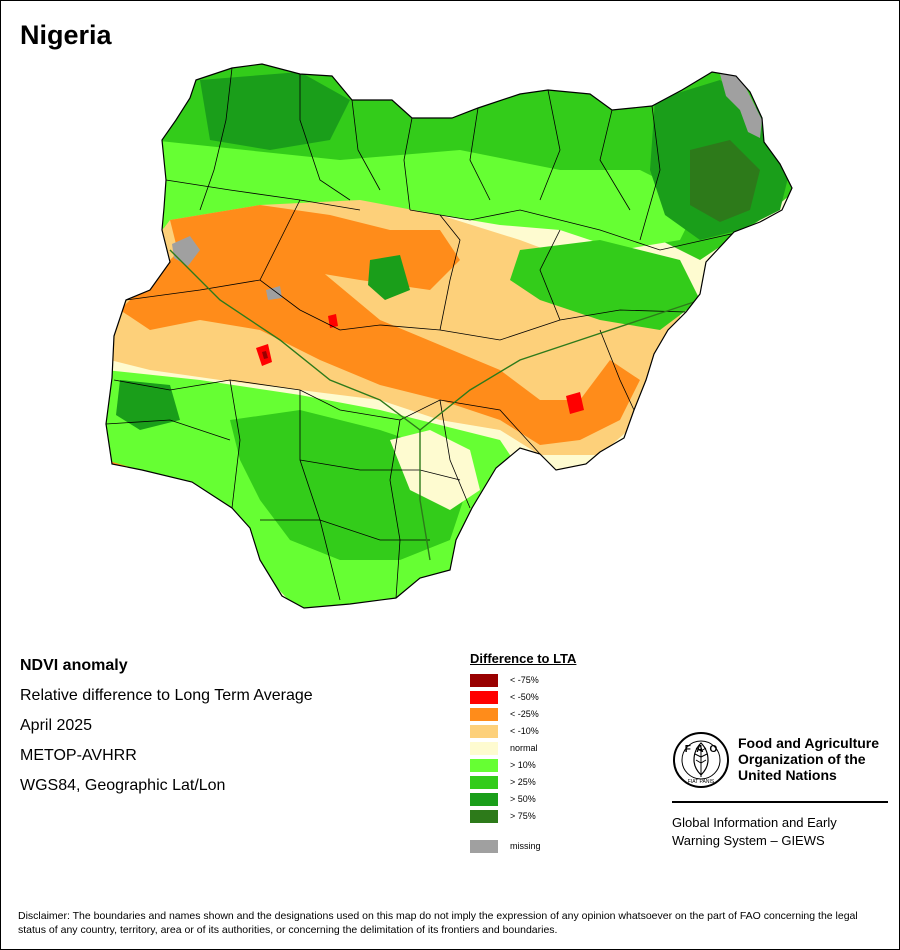 This screenshot has height=950, width=900. What do you see at coordinates (389, 277) in the screenshot?
I see `anomaly-gt50-nc-patch` at bounding box center [389, 277].